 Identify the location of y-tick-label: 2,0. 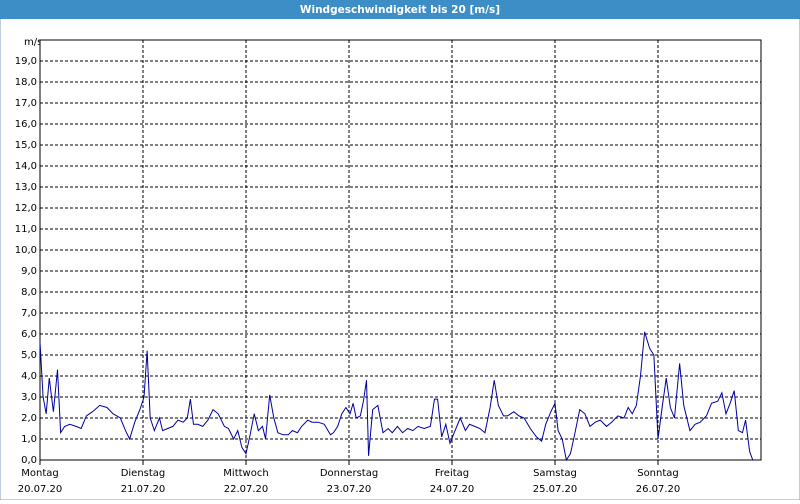
(29, 418).